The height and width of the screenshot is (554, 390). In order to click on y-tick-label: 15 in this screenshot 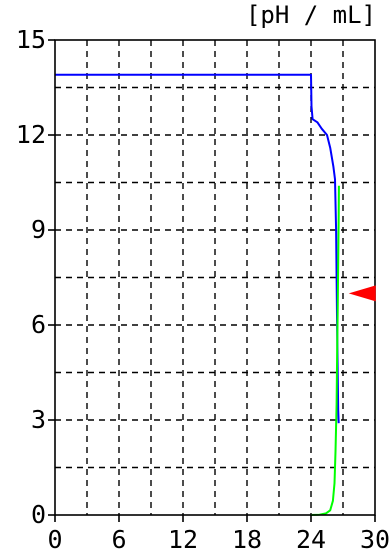, I will do `click(31, 39)`.